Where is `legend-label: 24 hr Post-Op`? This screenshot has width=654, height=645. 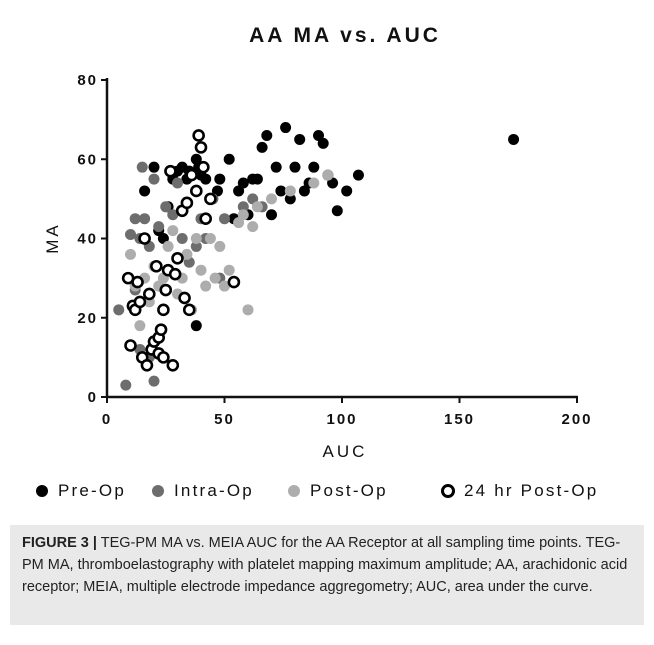
legend-label: 24 hr Post-Op is located at coordinates (531, 490).